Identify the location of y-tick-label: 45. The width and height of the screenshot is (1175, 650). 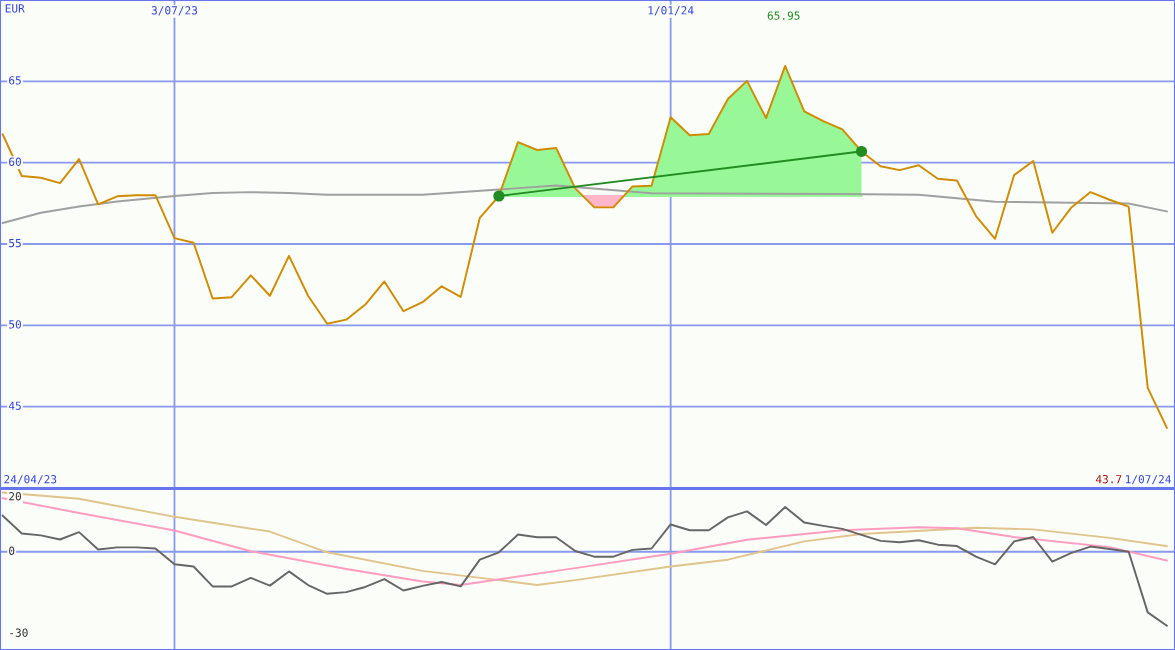
(14, 405).